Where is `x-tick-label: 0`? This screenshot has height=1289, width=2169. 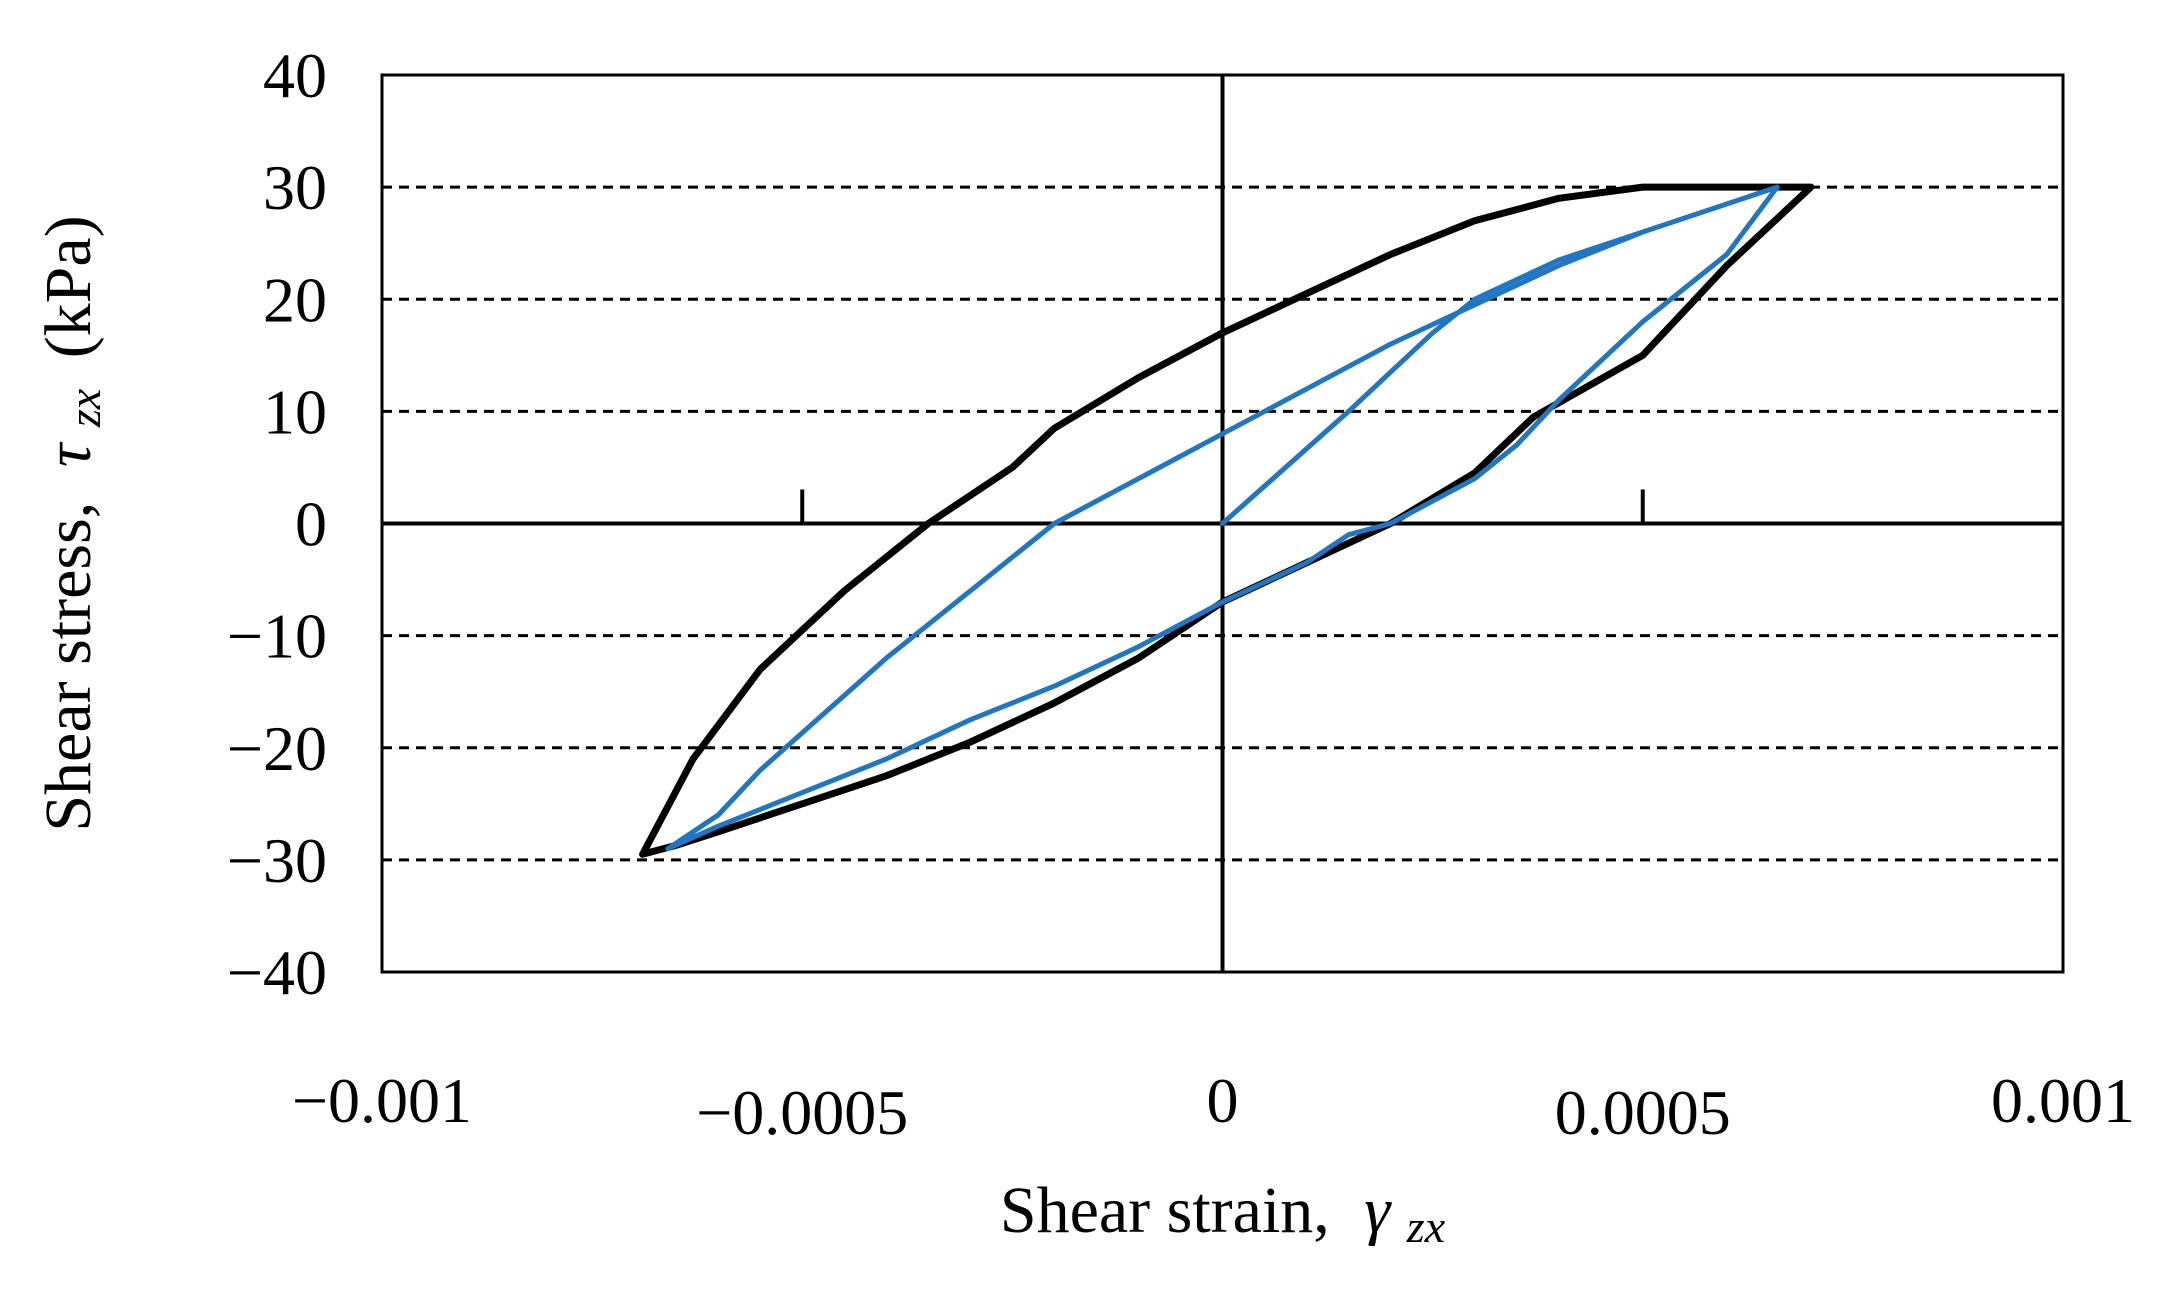
x-tick-label: 0 is located at coordinates (1223, 1100).